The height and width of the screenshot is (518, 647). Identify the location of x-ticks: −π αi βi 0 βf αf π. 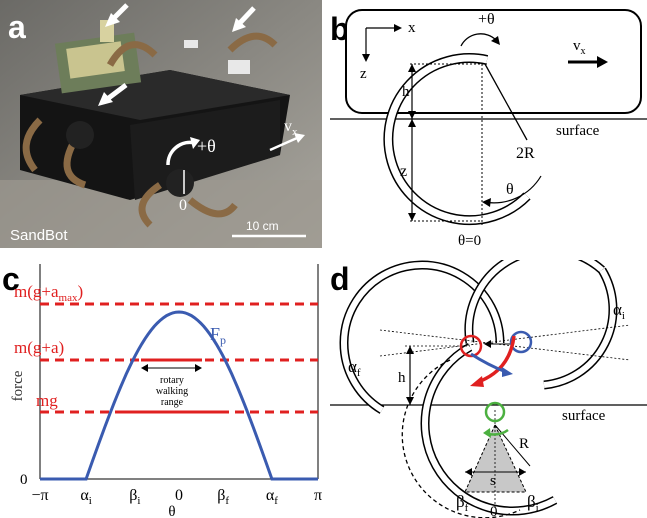
(176, 497).